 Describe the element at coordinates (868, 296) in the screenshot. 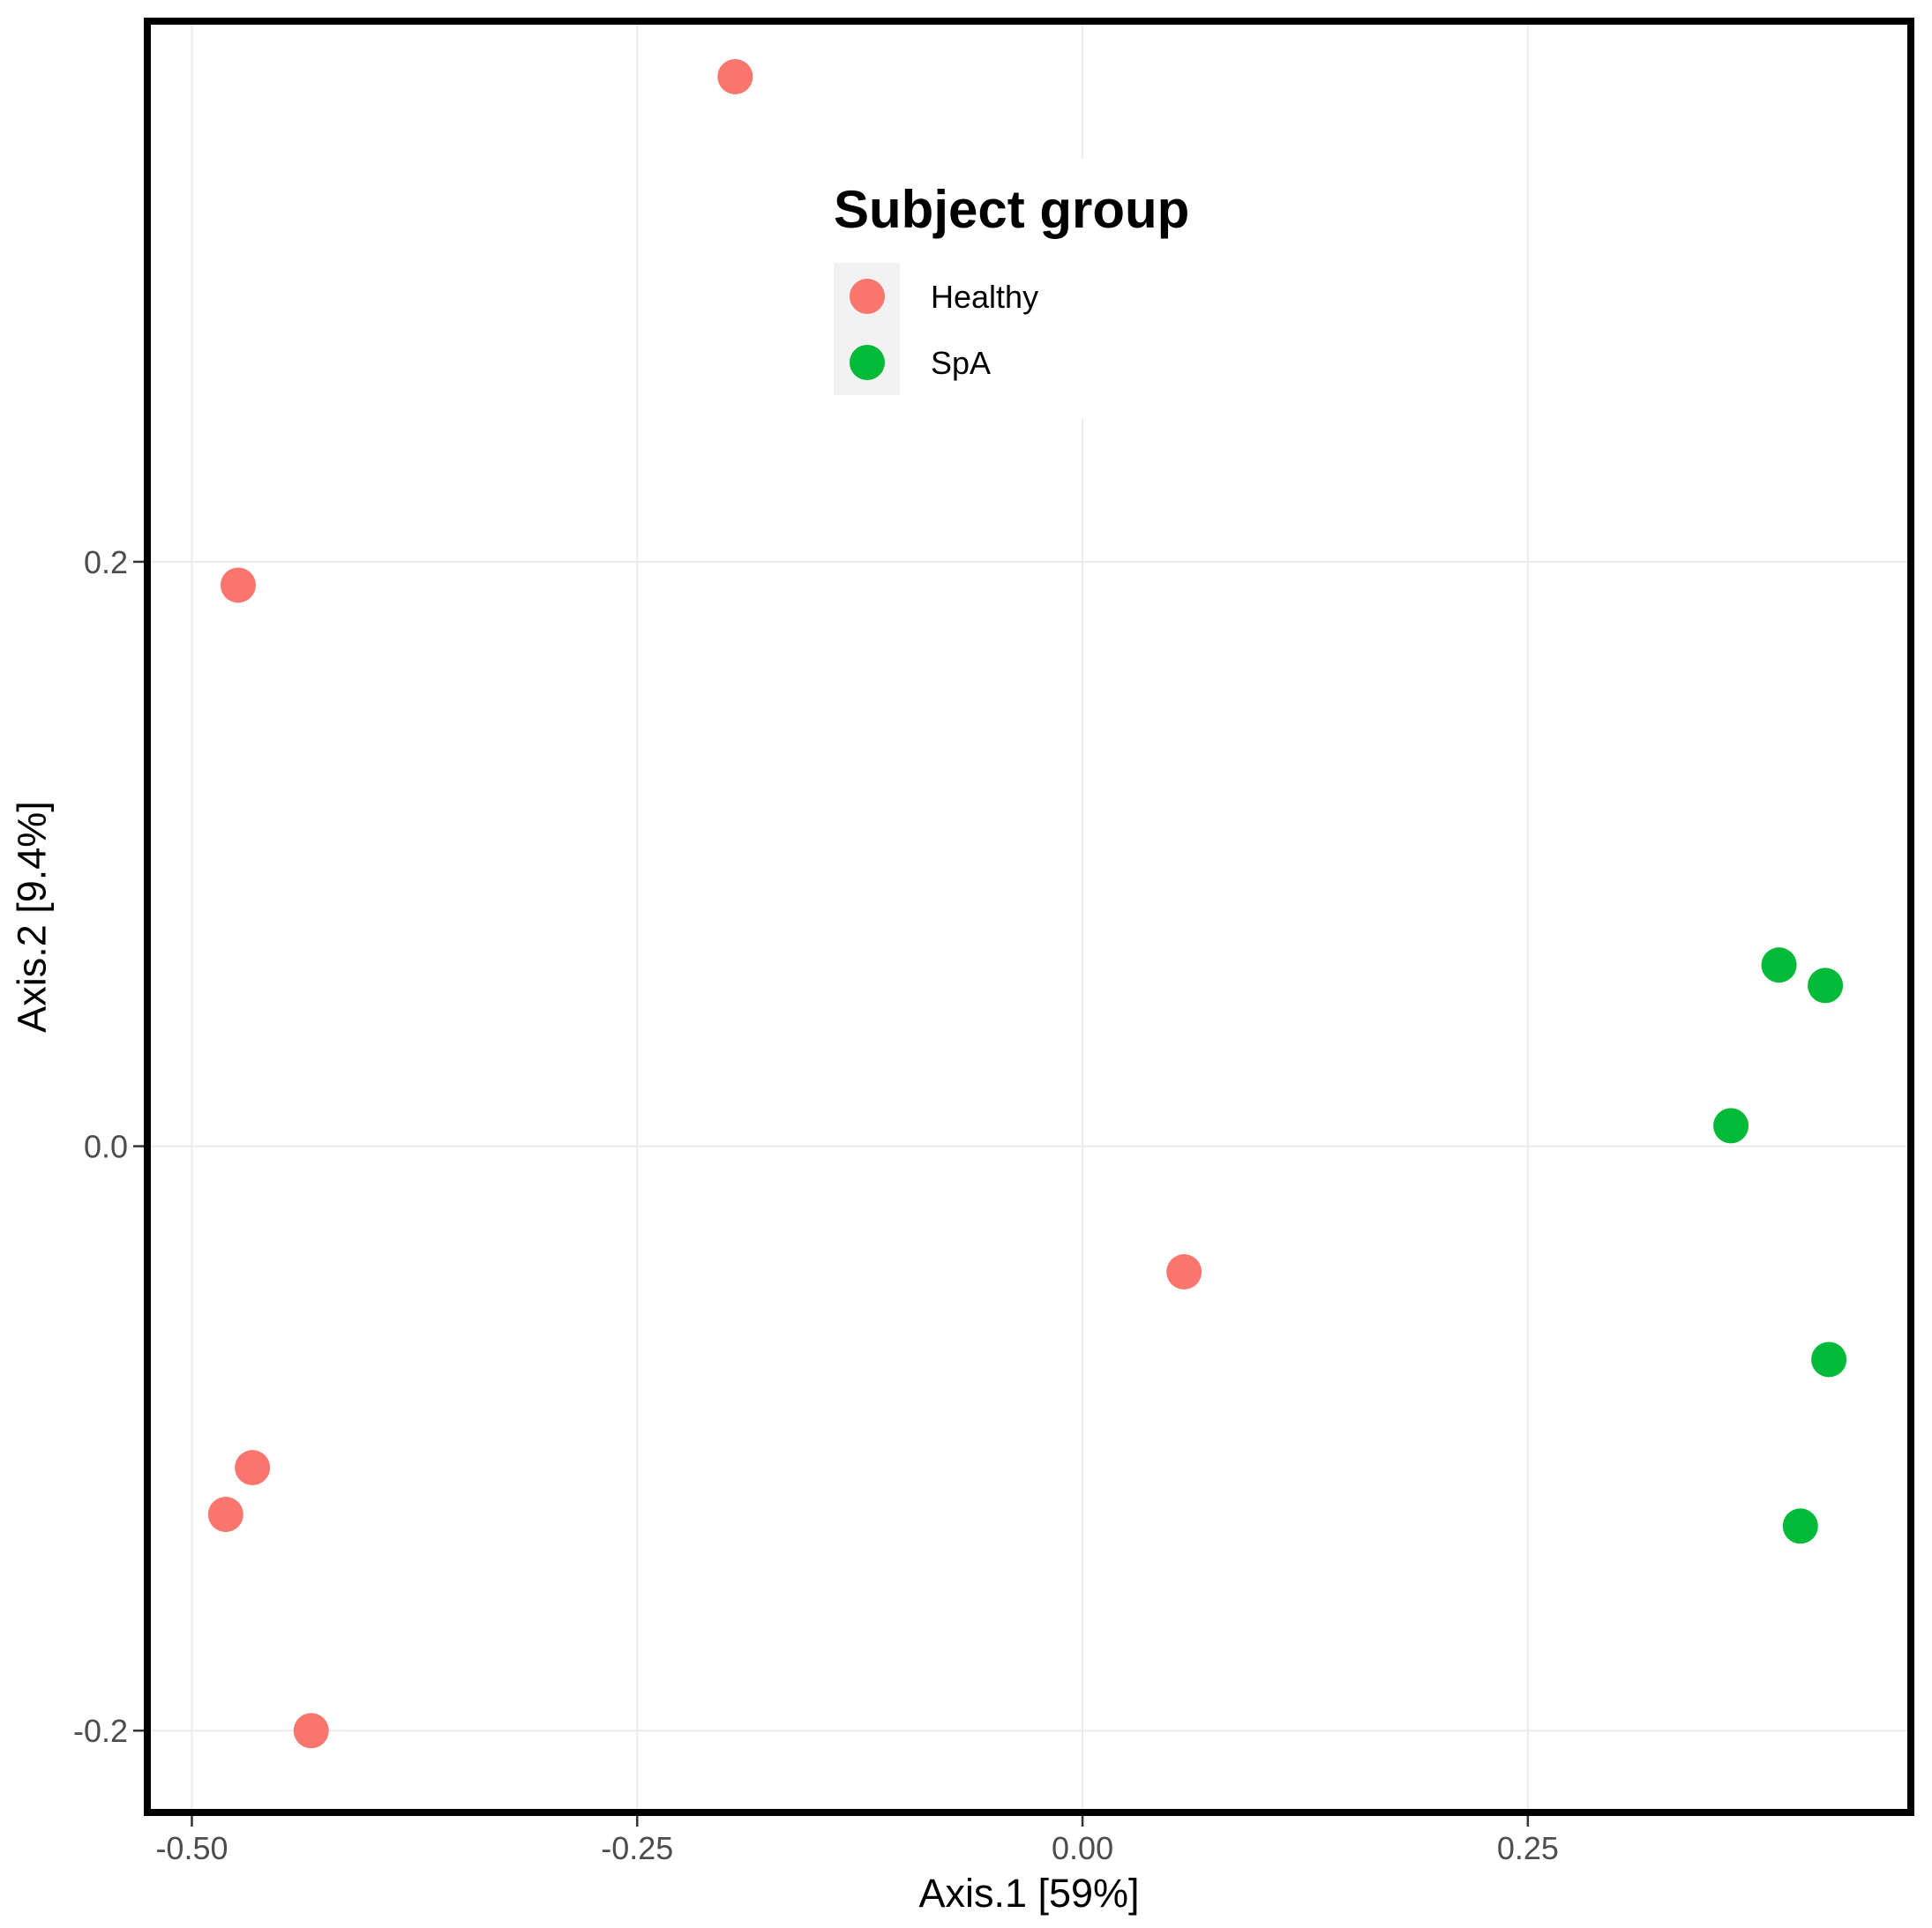

I see `legend-key-healthy` at that location.